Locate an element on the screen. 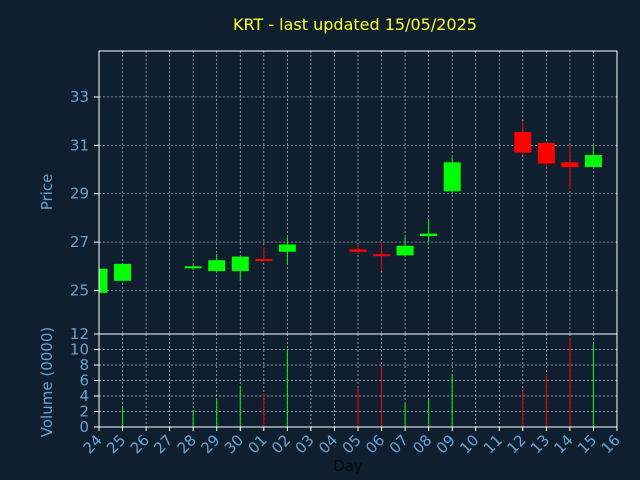  volume-tick-label: 0 is located at coordinates (84, 427).